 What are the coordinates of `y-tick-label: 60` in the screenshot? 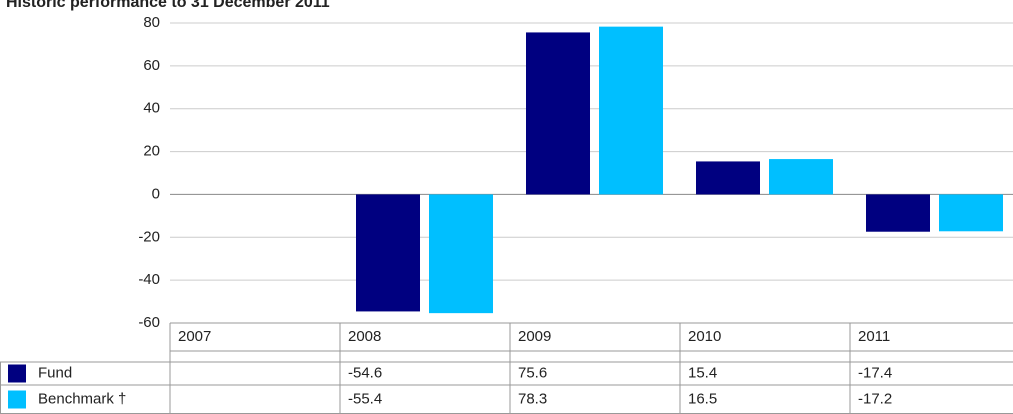 It's located at (151, 65).